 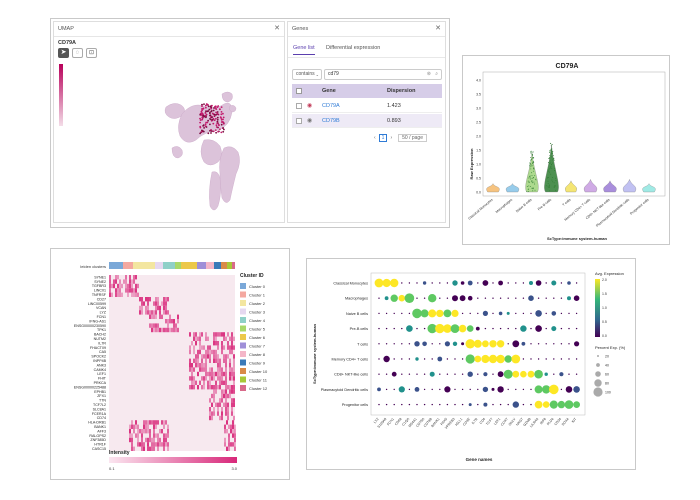 What do you see at coordinates (367, 106) in the screenshot?
I see `table-row: ◉ CD79A 1.423` at bounding box center [367, 106].